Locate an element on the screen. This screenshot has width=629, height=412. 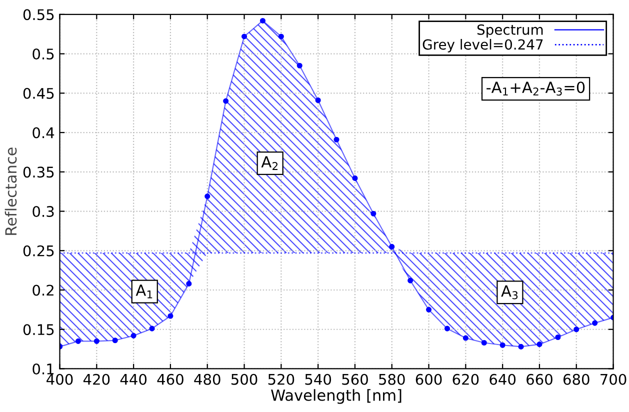
x-tick-label: 580 is located at coordinates (392, 379).